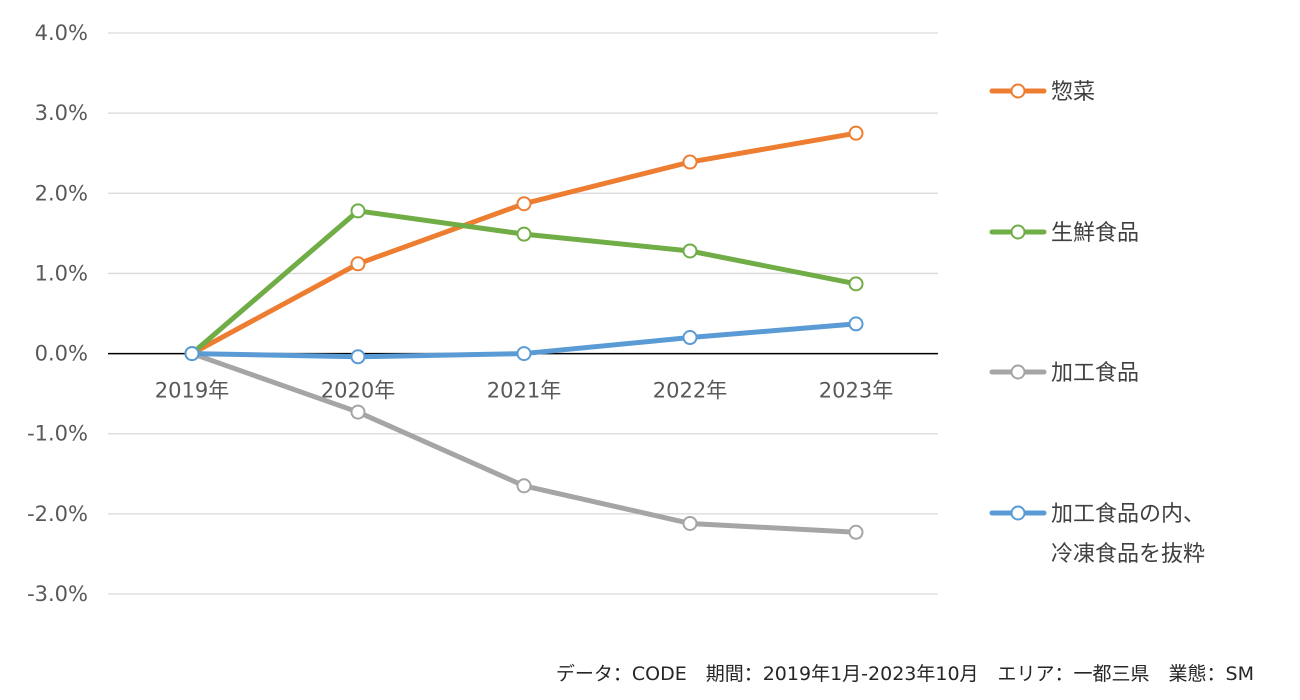 This screenshot has width=1300, height=700. What do you see at coordinates (1095, 233) in the screenshot?
I see `legend-label: 生鮮食品` at bounding box center [1095, 233].